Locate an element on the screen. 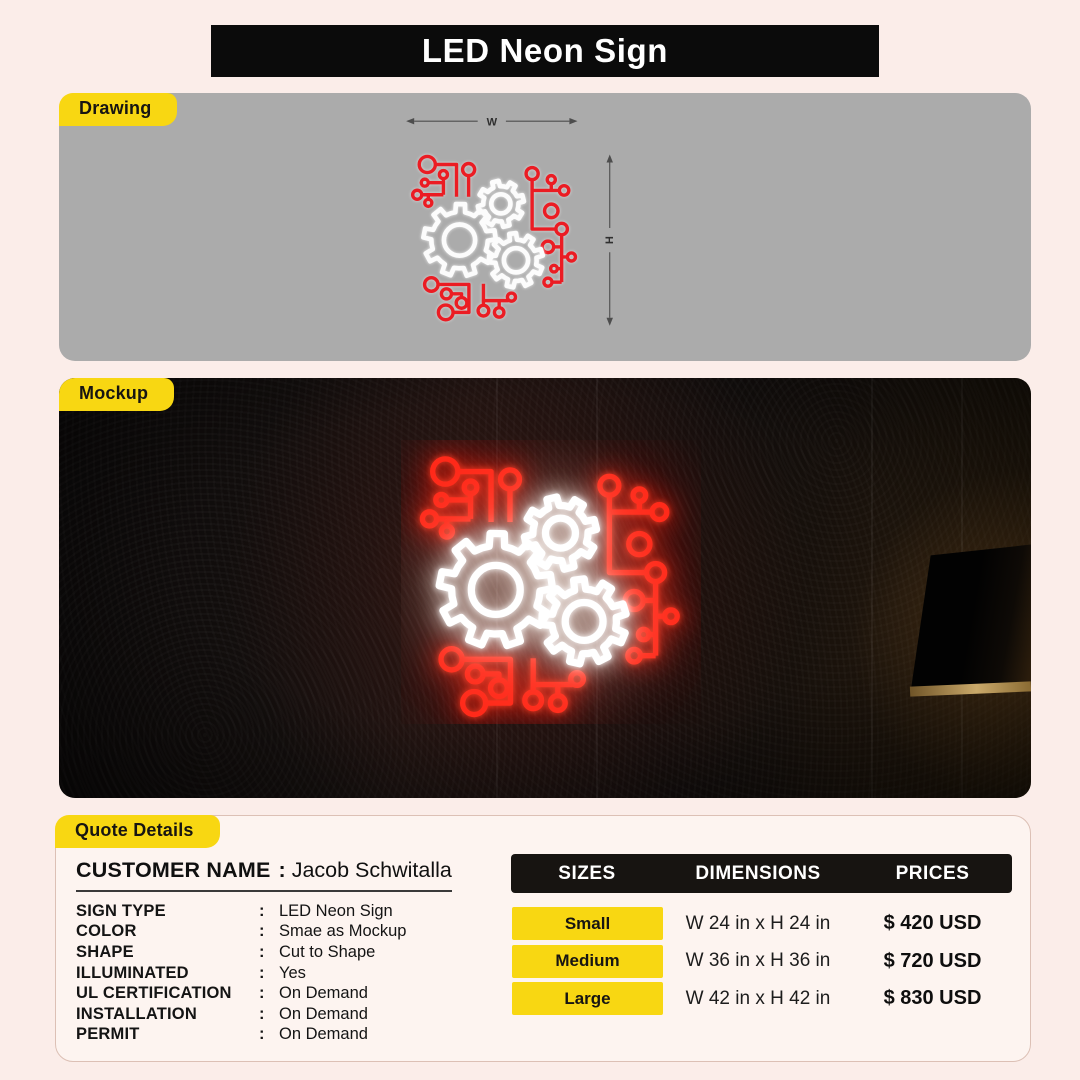 This screenshot has width=1080, height=1080. field-label: PERMIT is located at coordinates (108, 1034).